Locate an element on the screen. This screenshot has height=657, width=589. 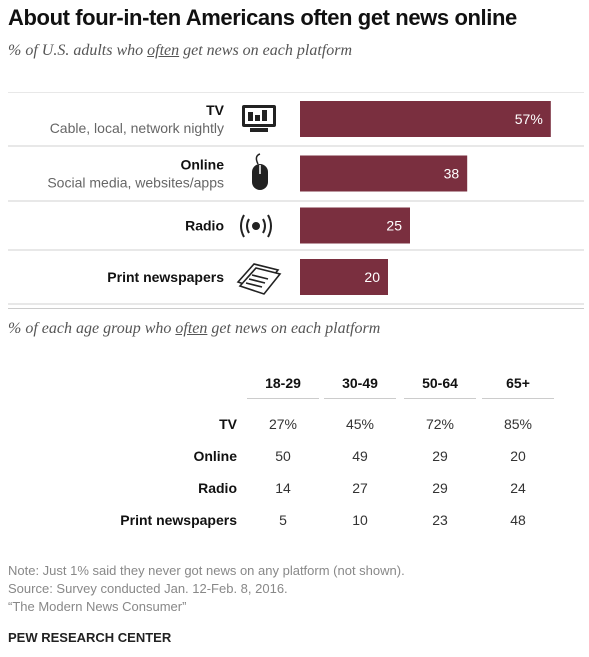
category-label: Print newspapers is located at coordinates (165, 277).